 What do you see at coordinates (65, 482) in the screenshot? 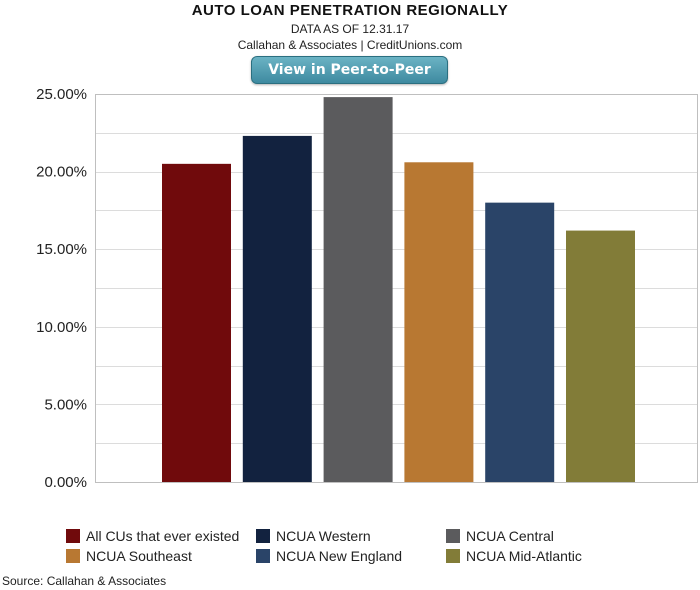
I see `y-tick-label: 0.00%` at bounding box center [65, 482].